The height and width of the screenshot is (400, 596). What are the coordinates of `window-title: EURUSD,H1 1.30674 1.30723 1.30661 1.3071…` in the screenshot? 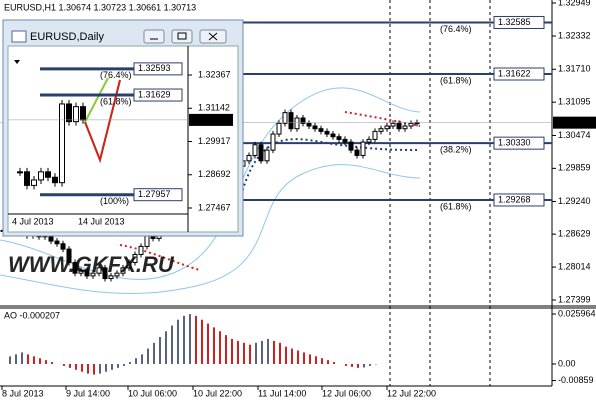 It's located at (100, 7).